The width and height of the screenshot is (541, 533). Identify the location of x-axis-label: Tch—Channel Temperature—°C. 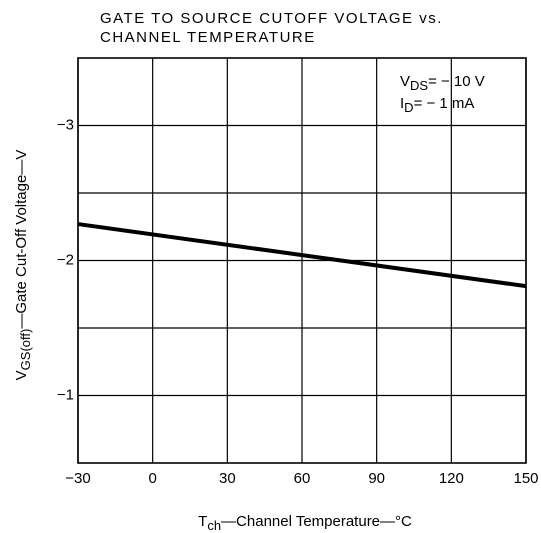
(305, 523).